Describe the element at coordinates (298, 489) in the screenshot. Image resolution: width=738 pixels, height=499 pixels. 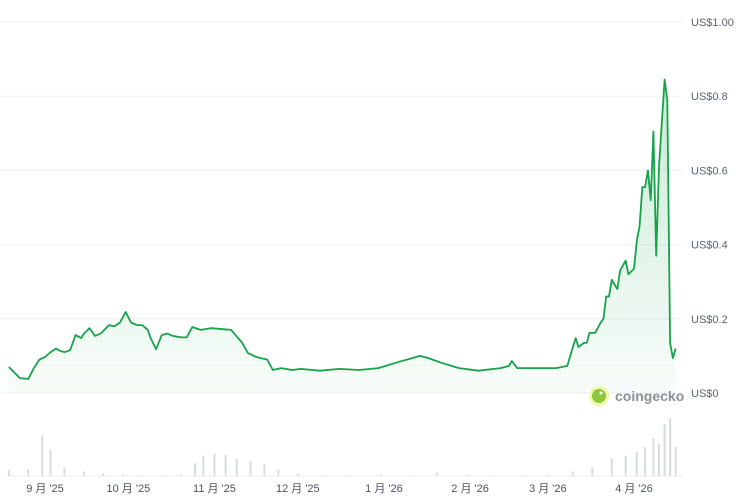
I see `x-tick-label: 12 月 '25` at that location.